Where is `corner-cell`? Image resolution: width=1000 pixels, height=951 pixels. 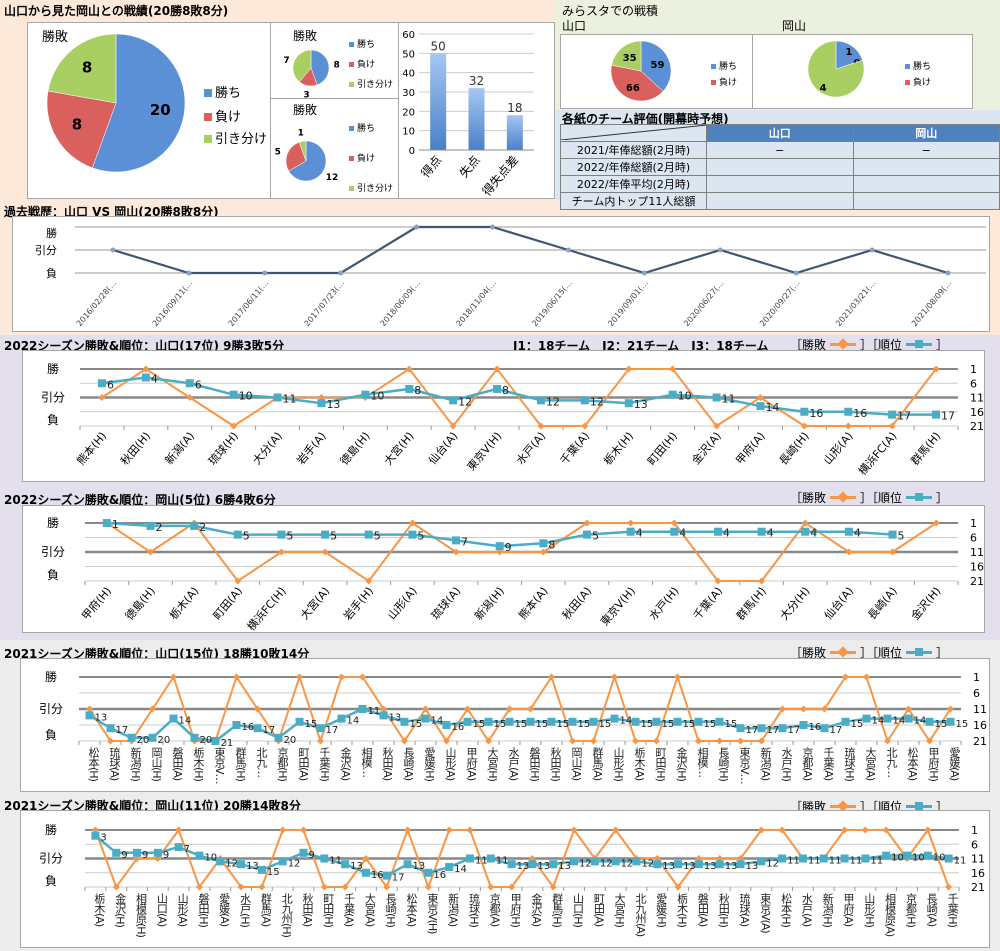 corner-cell is located at coordinates (633, 133).